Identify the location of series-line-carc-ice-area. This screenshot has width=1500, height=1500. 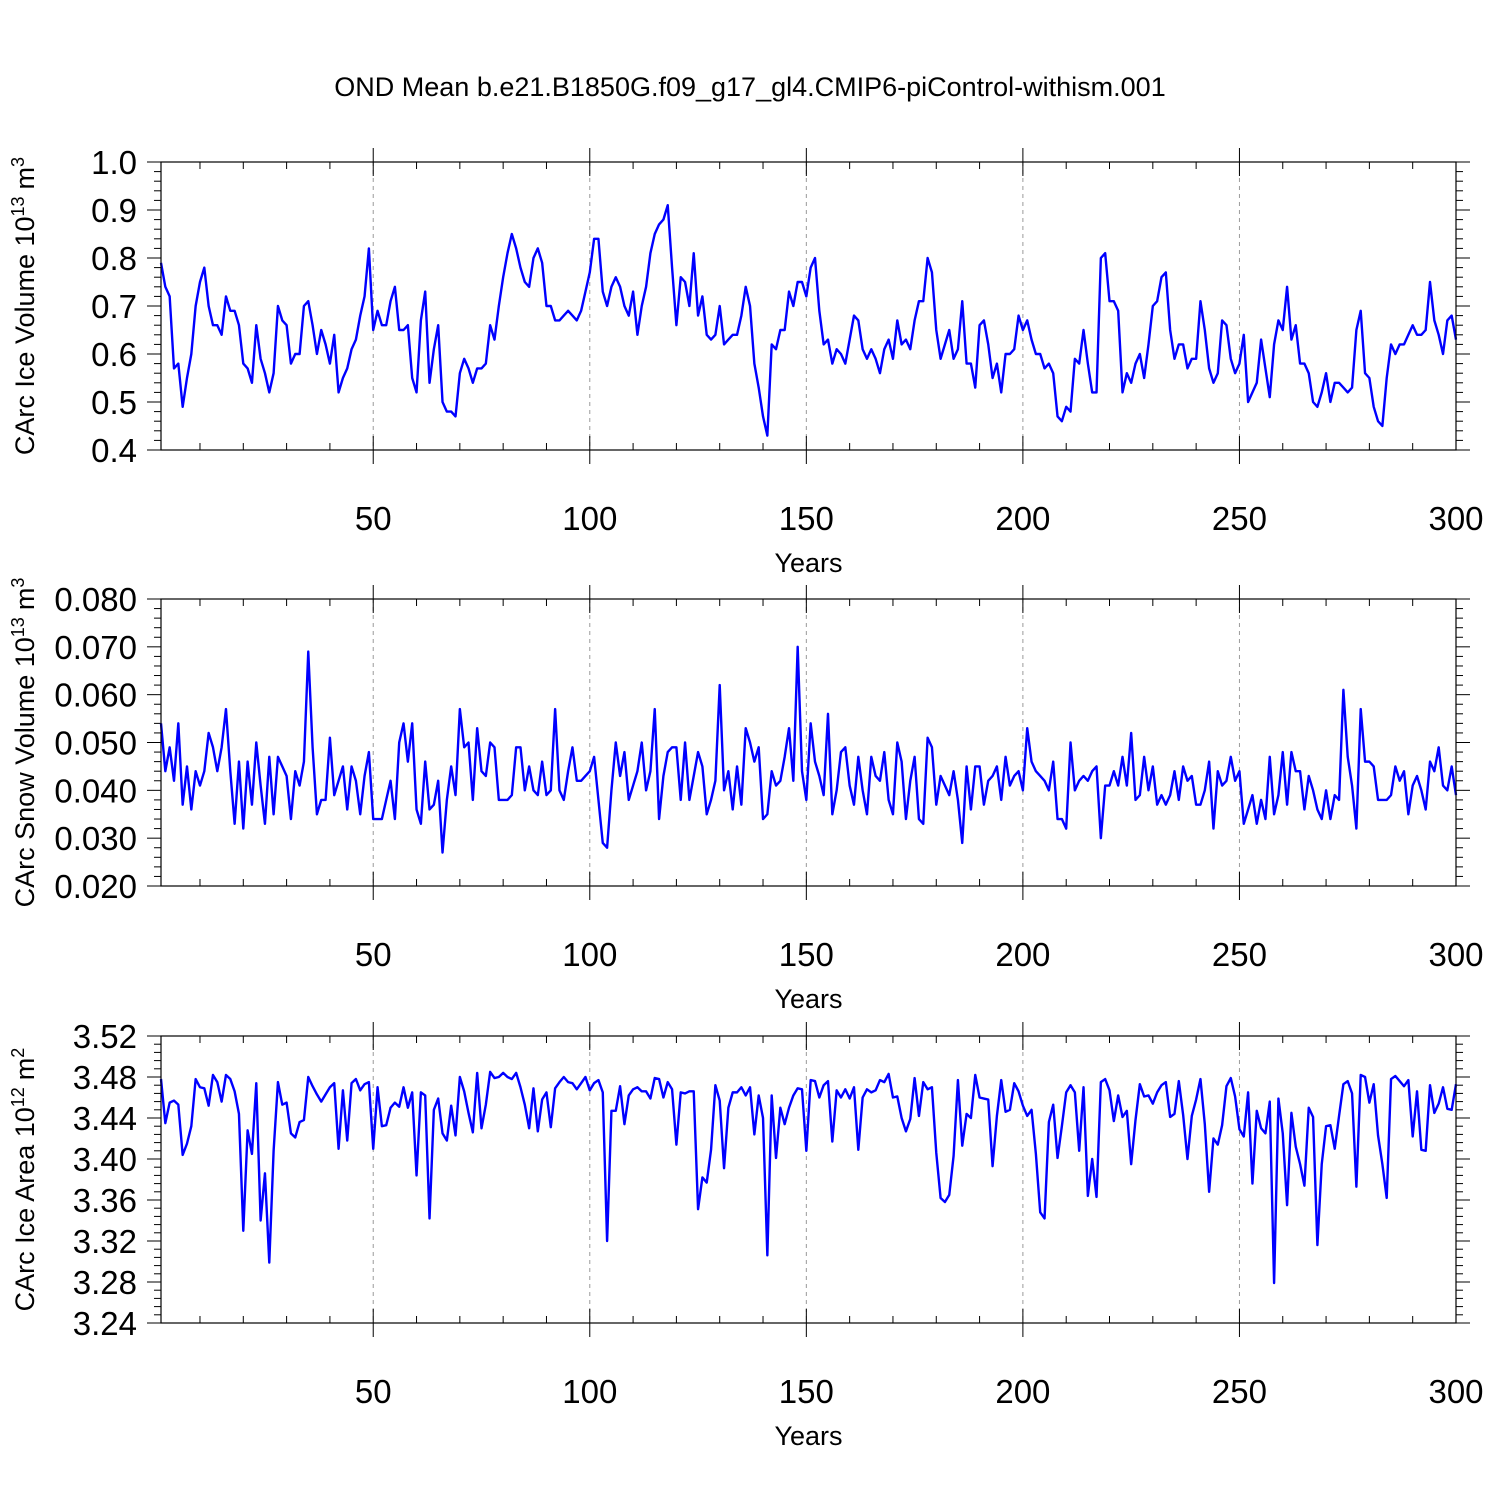
(808, 1177).